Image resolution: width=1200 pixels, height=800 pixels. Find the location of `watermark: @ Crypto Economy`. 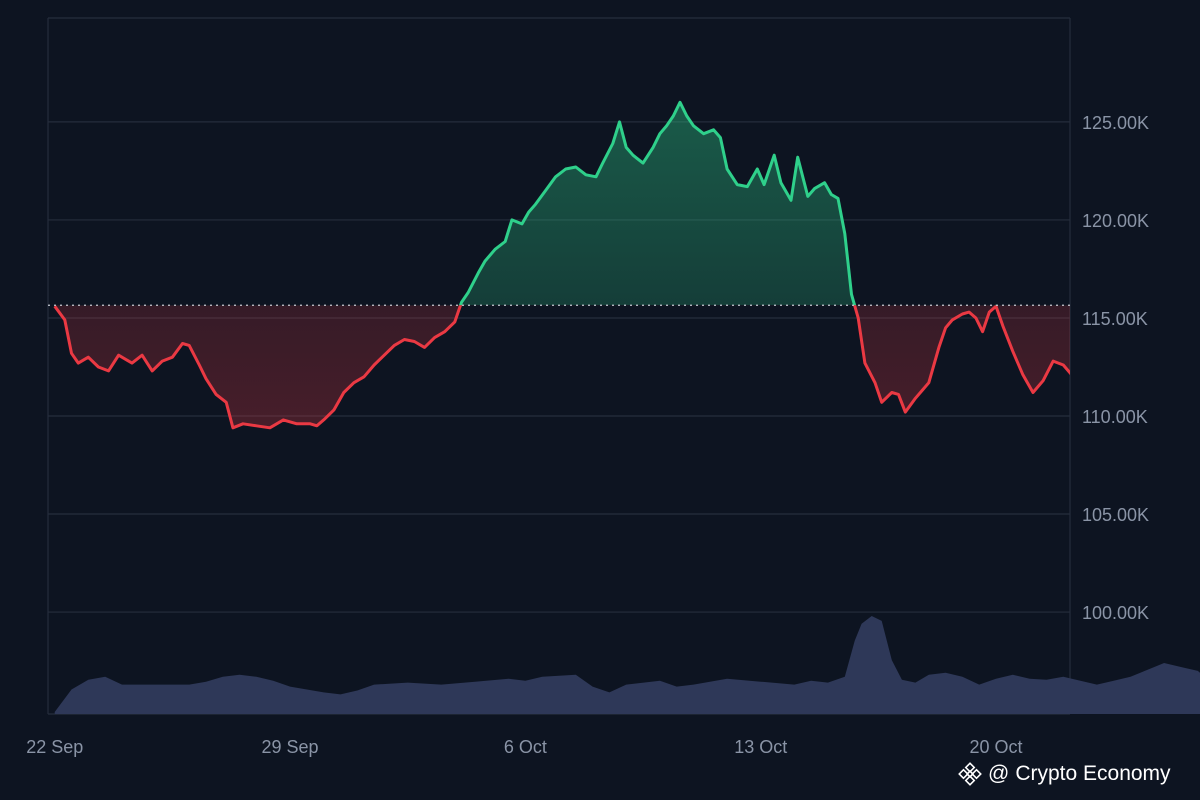

watermark: @ Crypto Economy is located at coordinates (1064, 774).